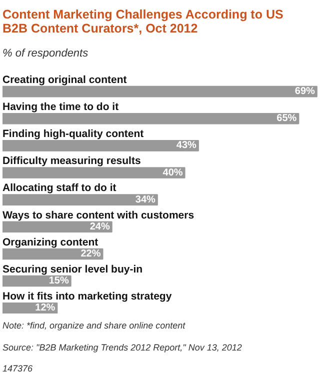 The image size is (324, 376). Describe the element at coordinates (305, 92) in the screenshot. I see `data-label: 69%` at that location.